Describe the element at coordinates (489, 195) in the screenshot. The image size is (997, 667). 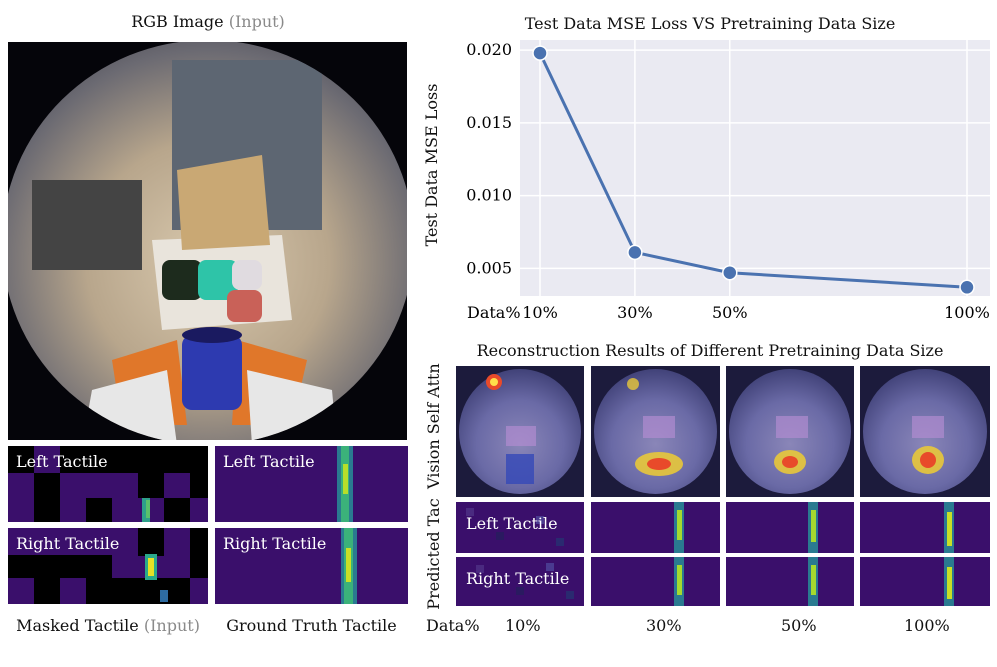
I see `y-tick-label: 0.010` at that location.